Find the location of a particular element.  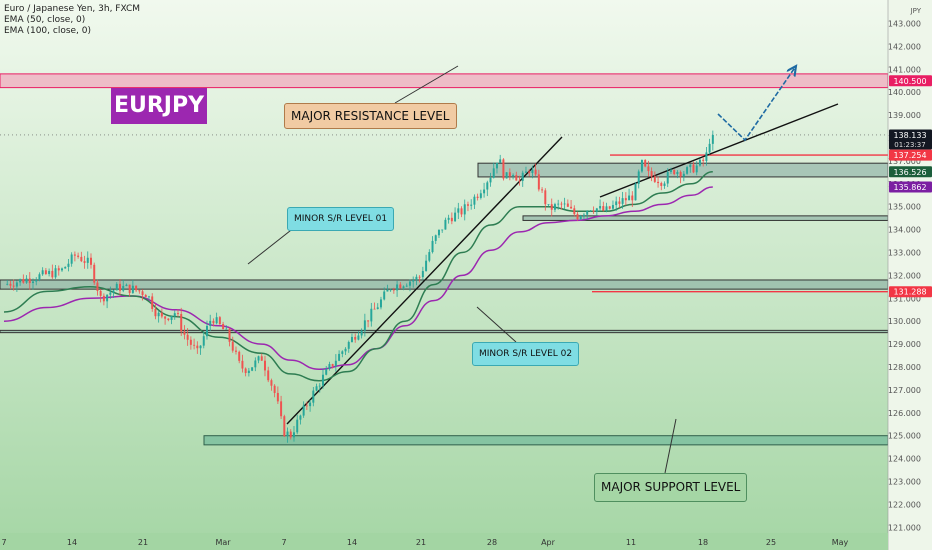

time-axis-background is located at coordinates (444, 541).